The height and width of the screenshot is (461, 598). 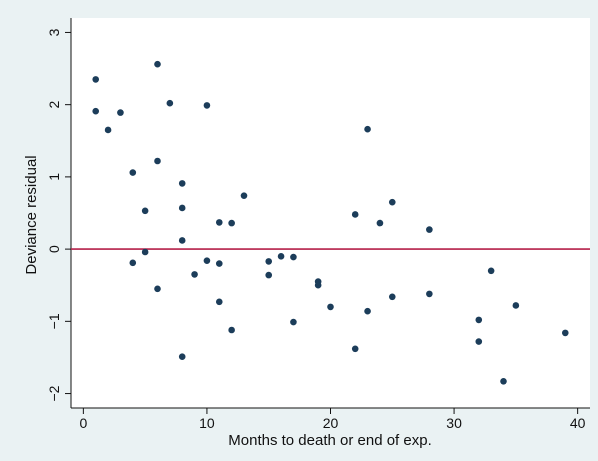 What do you see at coordinates (83, 423) in the screenshot?
I see `x-tick-label: 0` at bounding box center [83, 423].